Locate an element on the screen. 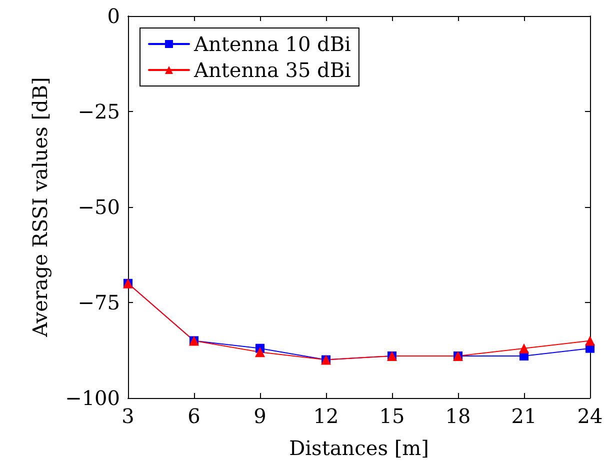 This screenshot has height=470, width=611. x-tick-label: 24 is located at coordinates (590, 416).